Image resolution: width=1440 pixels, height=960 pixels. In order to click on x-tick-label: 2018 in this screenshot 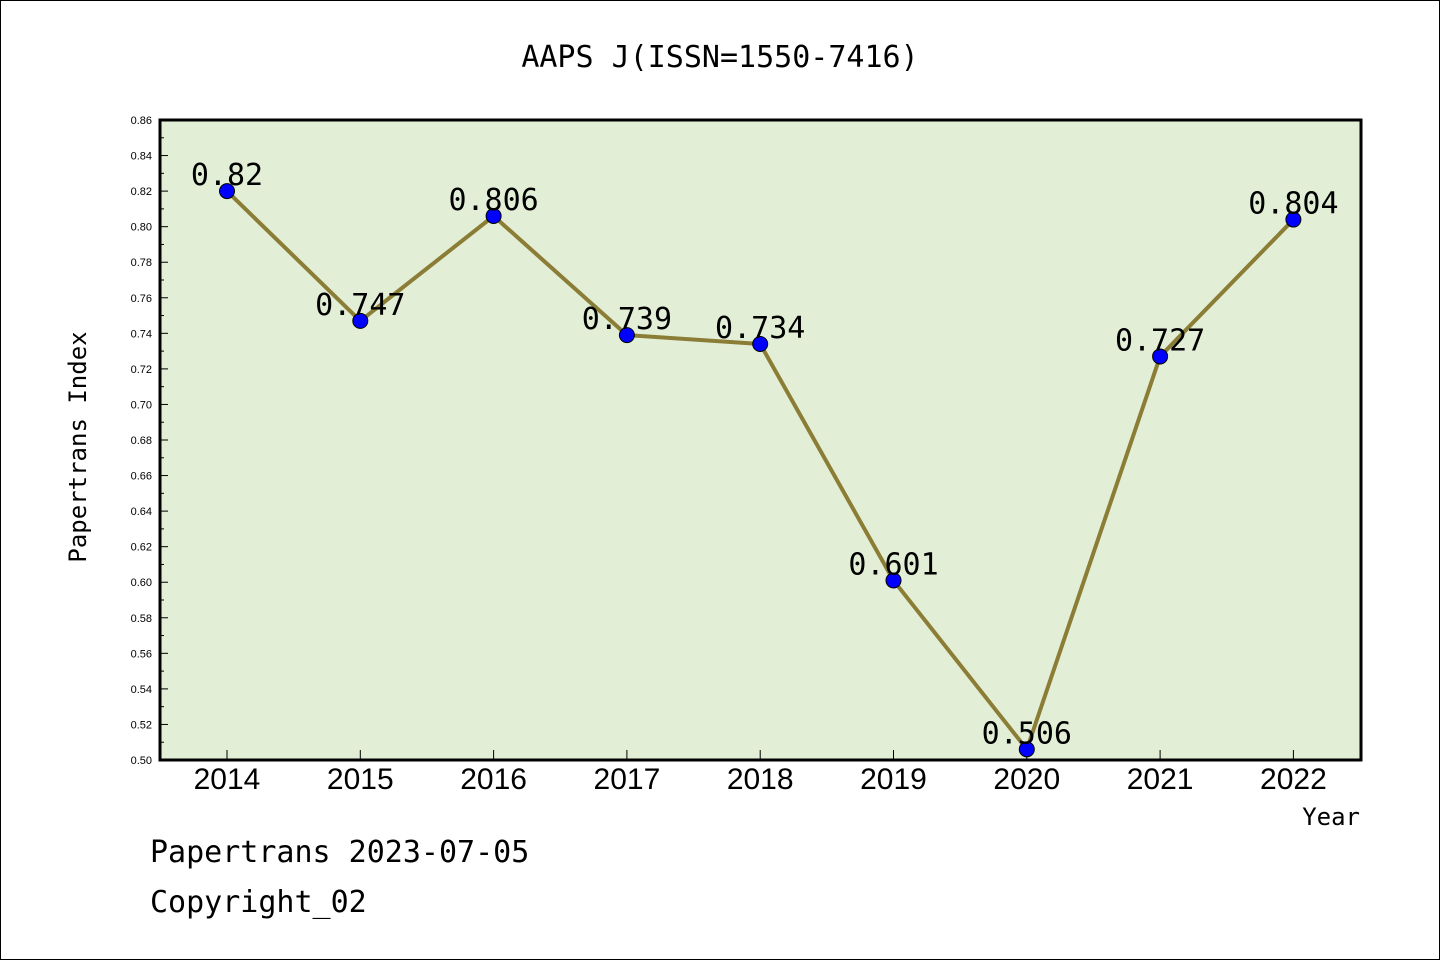, I will do `click(760, 779)`.